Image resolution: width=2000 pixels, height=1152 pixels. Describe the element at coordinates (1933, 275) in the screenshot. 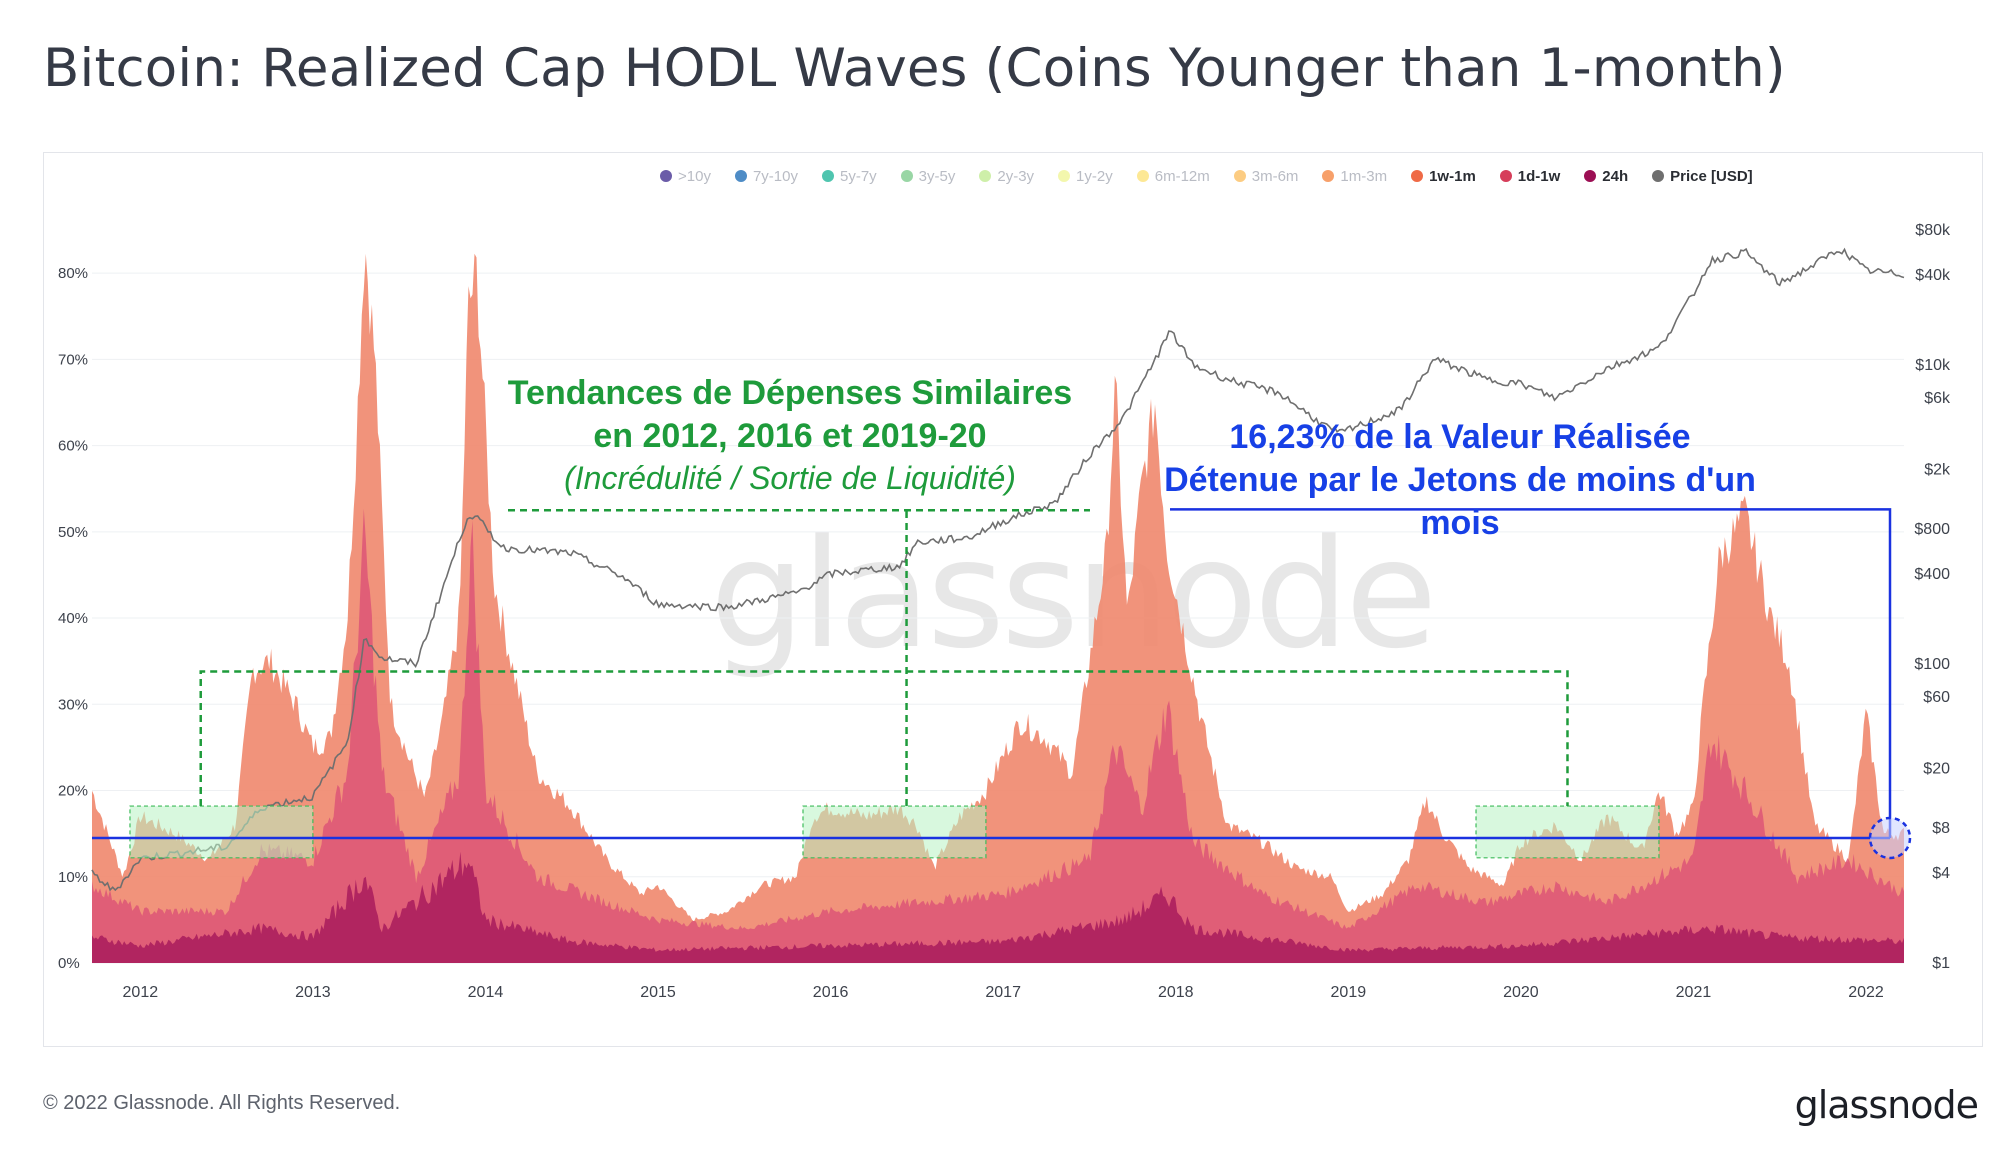

I see `y-right-tick-label: $40k` at that location.